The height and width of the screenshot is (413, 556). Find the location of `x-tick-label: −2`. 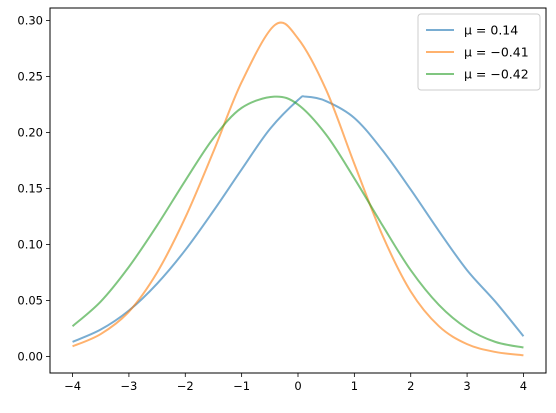

x-tick-label: −2 is located at coordinates (185, 386).